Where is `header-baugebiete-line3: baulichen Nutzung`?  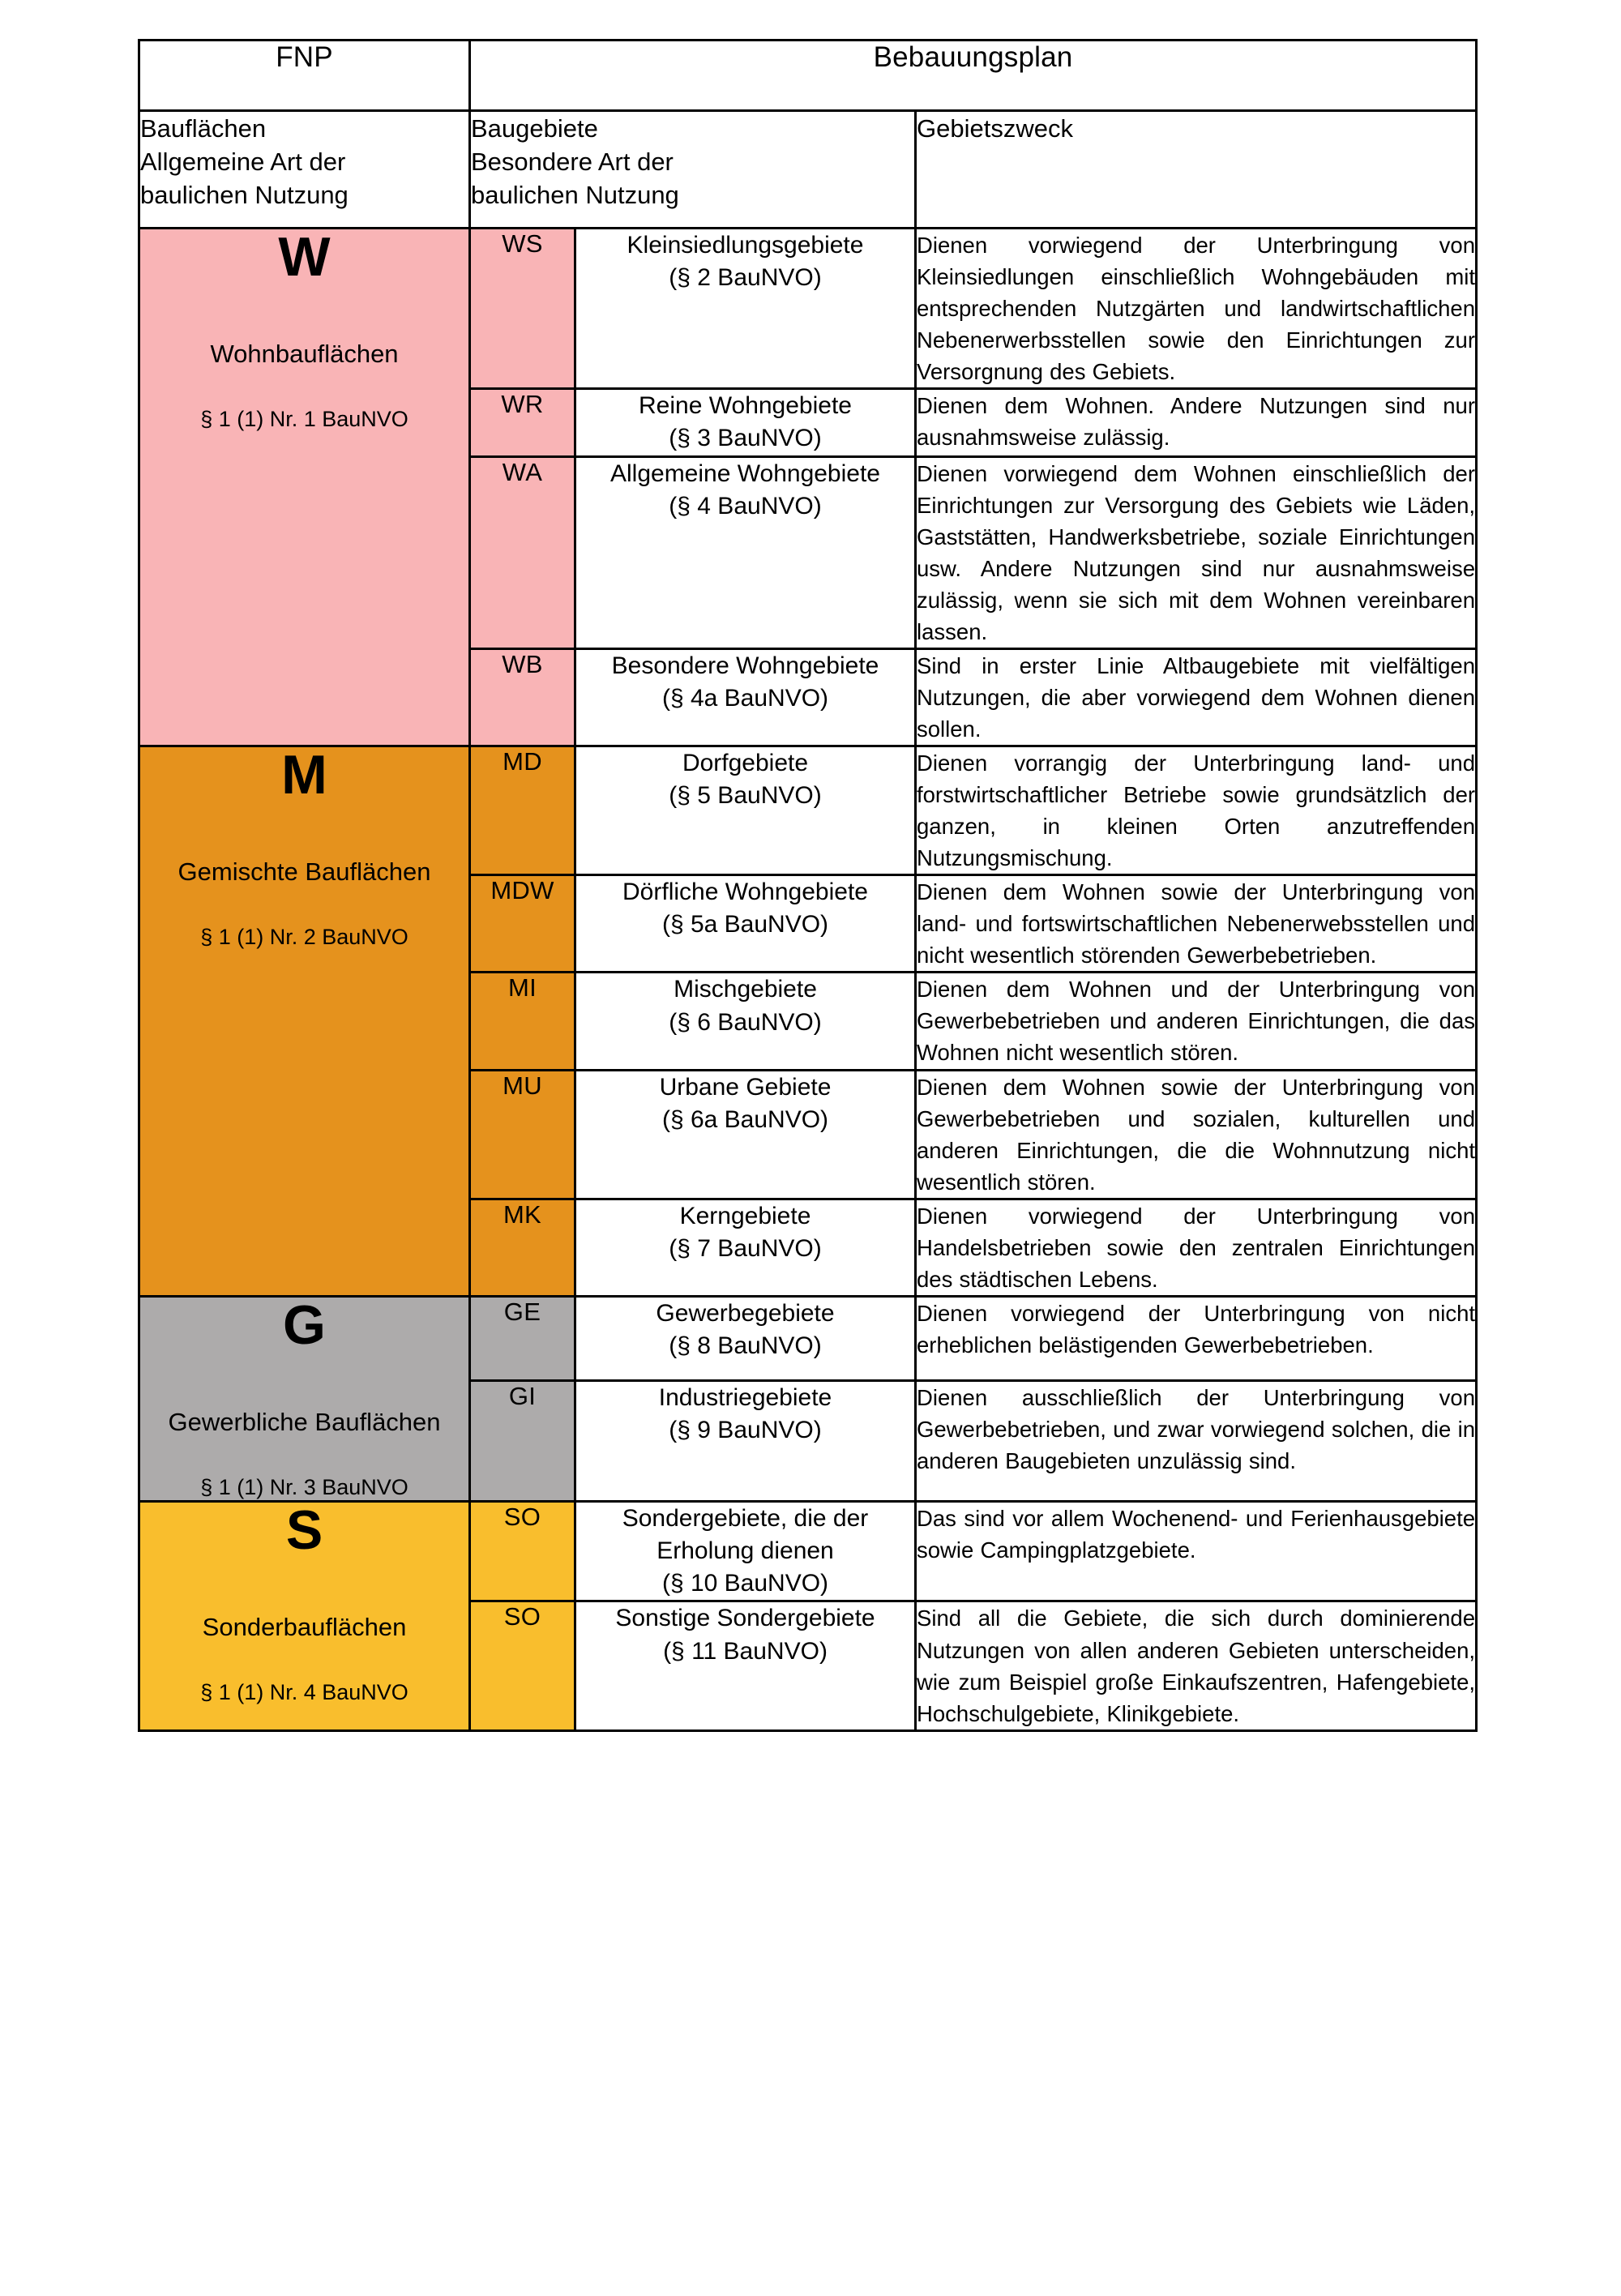
header-baugebiete-line3: baulichen Nutzung is located at coordinates (575, 195).